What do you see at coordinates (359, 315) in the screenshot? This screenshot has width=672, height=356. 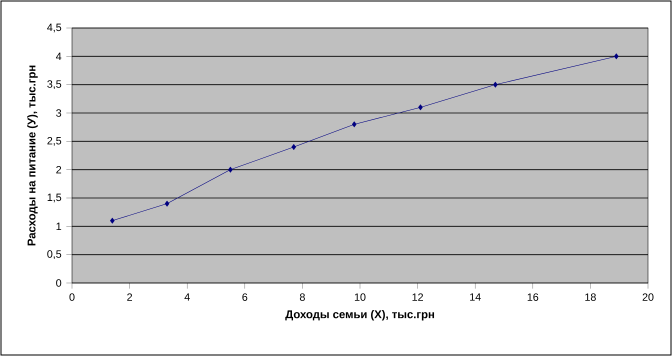 I see `x-axis-title: Доходы семьи (X), тыс.грн` at bounding box center [359, 315].